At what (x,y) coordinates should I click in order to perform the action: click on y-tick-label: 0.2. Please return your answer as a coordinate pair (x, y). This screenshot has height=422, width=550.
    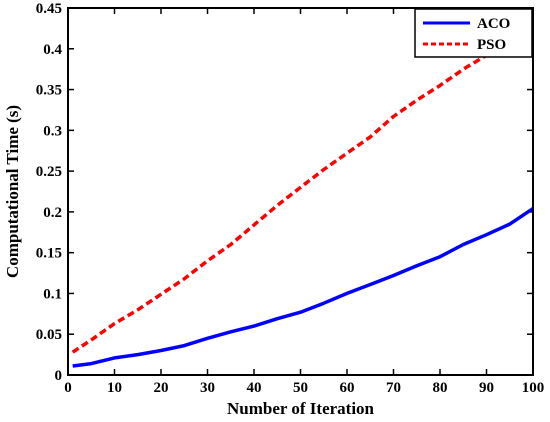
    Looking at the image, I should click on (52, 213).